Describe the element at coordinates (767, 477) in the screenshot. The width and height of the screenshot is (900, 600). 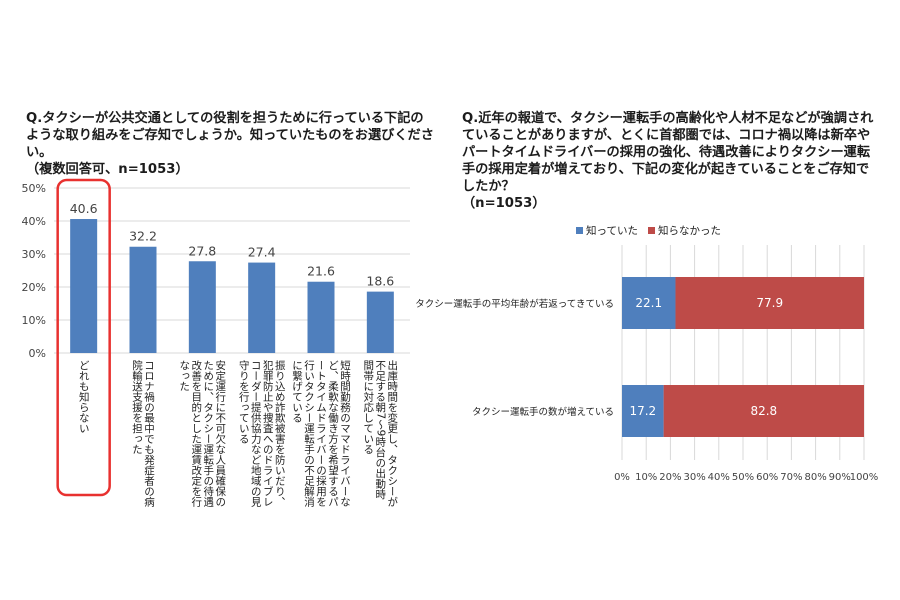
I see `right-x-tick-label: 60%` at that location.